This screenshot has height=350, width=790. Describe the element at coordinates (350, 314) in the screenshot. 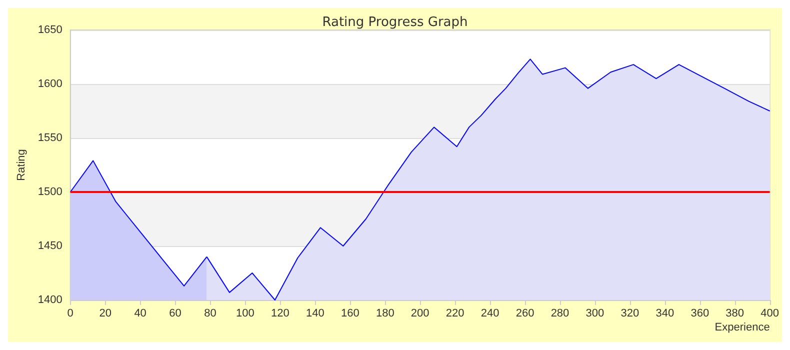

I see `x-tick-label: 160` at that location.